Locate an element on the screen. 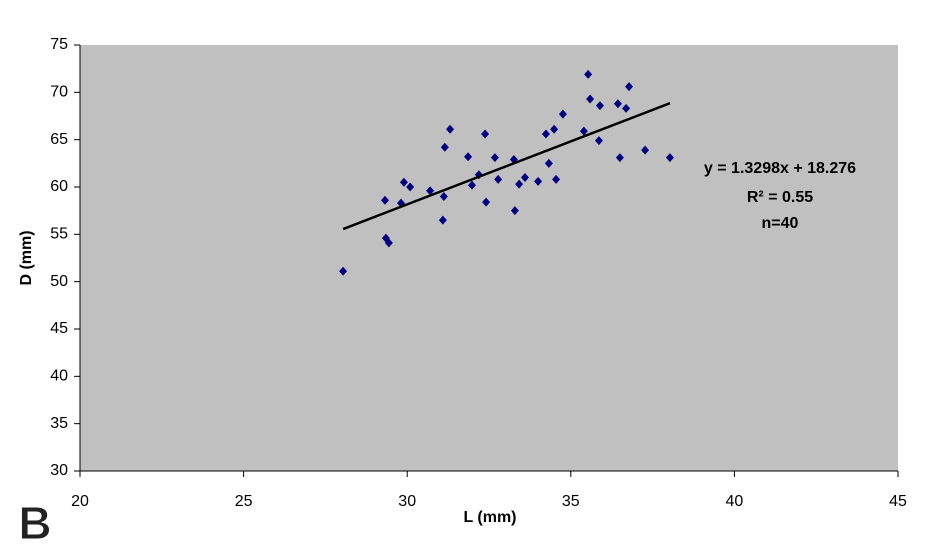 This screenshot has width=934, height=560. x-tick-label: 30 is located at coordinates (407, 501).